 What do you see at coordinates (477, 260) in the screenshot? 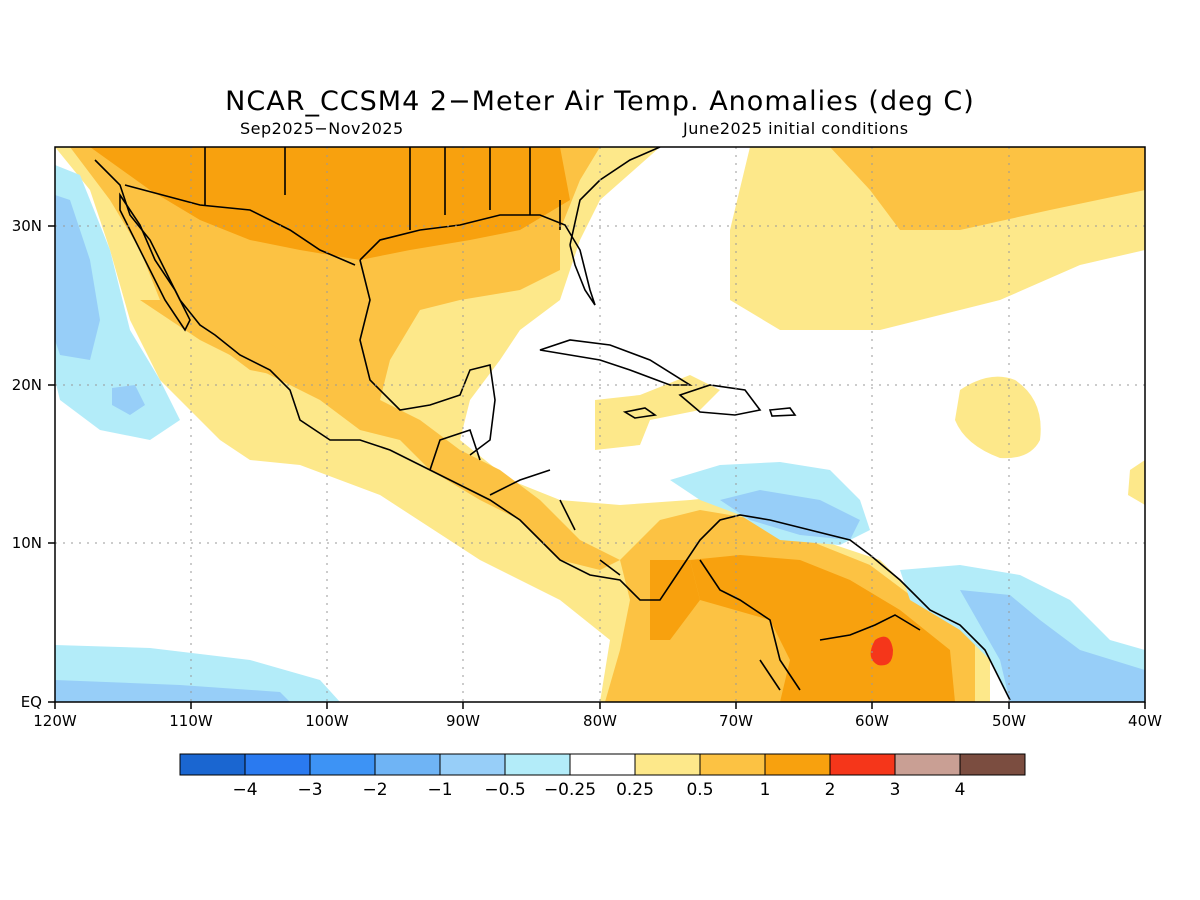
I see `coastline-us-gulf` at bounding box center [477, 260].